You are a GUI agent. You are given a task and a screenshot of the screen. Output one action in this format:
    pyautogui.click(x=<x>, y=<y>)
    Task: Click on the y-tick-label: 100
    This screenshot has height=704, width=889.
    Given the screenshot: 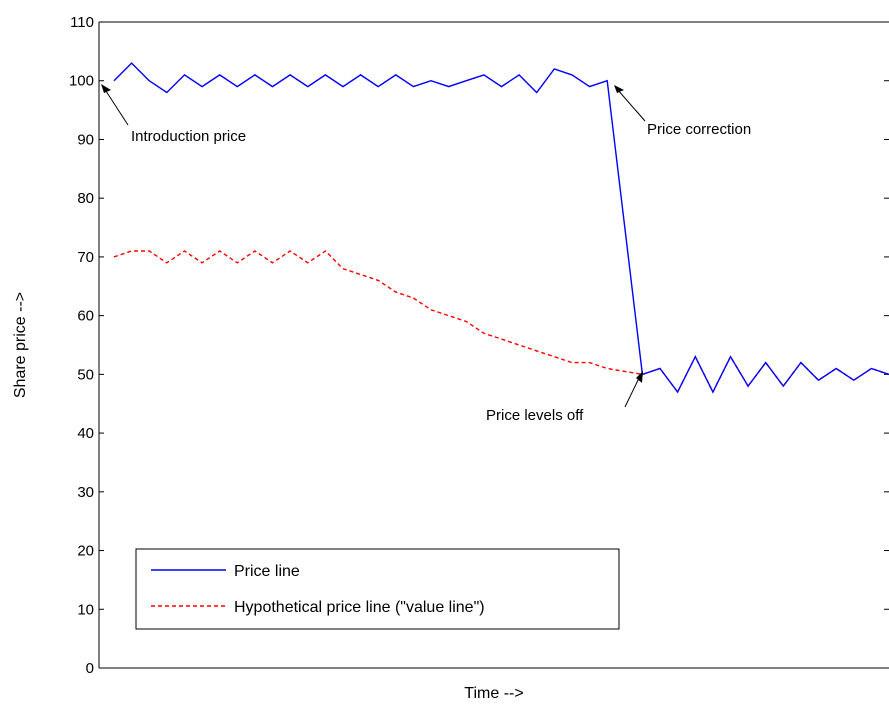 What is the action you would take?
    pyautogui.click(x=81, y=81)
    